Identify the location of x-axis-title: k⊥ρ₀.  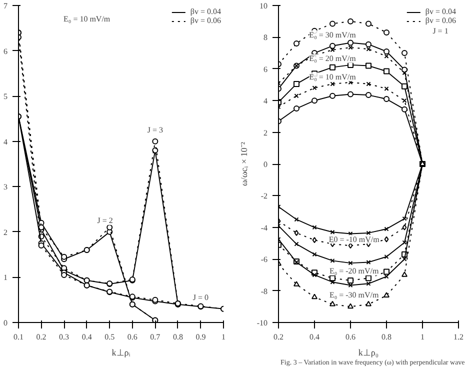
(368, 353).